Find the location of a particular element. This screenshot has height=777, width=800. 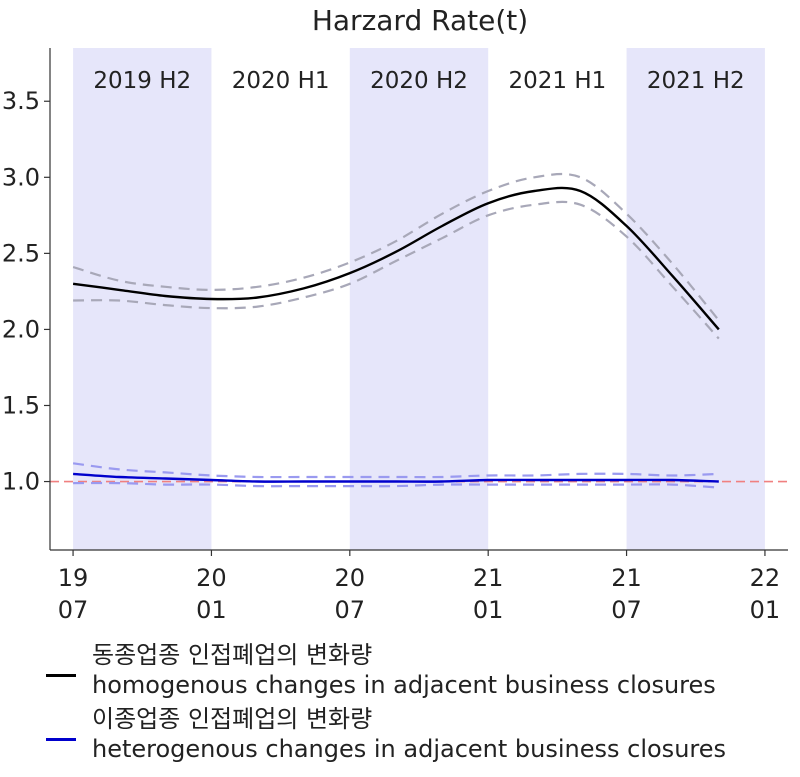

x-tick-label-year: 19 is located at coordinates (73, 578).